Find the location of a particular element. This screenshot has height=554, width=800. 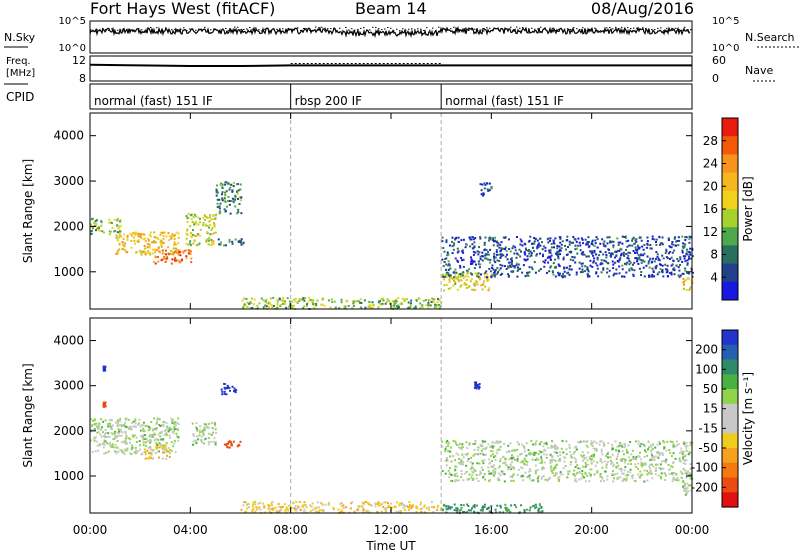

nsearch-label: N.Search is located at coordinates (770, 37).